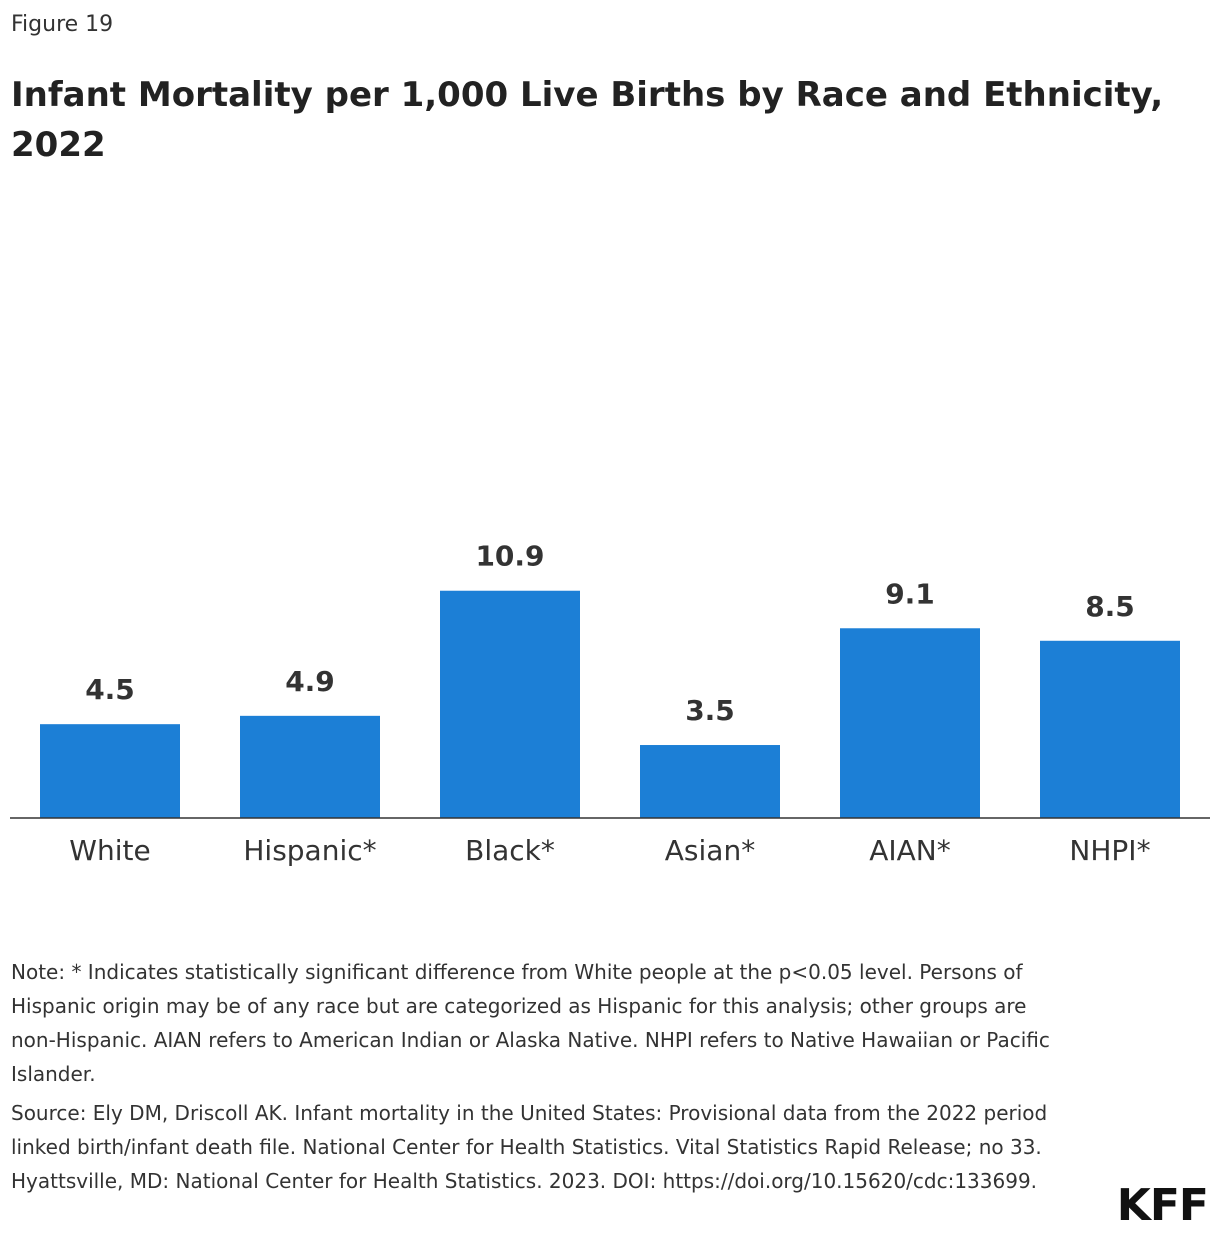  Describe the element at coordinates (510, 850) in the screenshot. I see `x-tick-label: Black*` at that location.